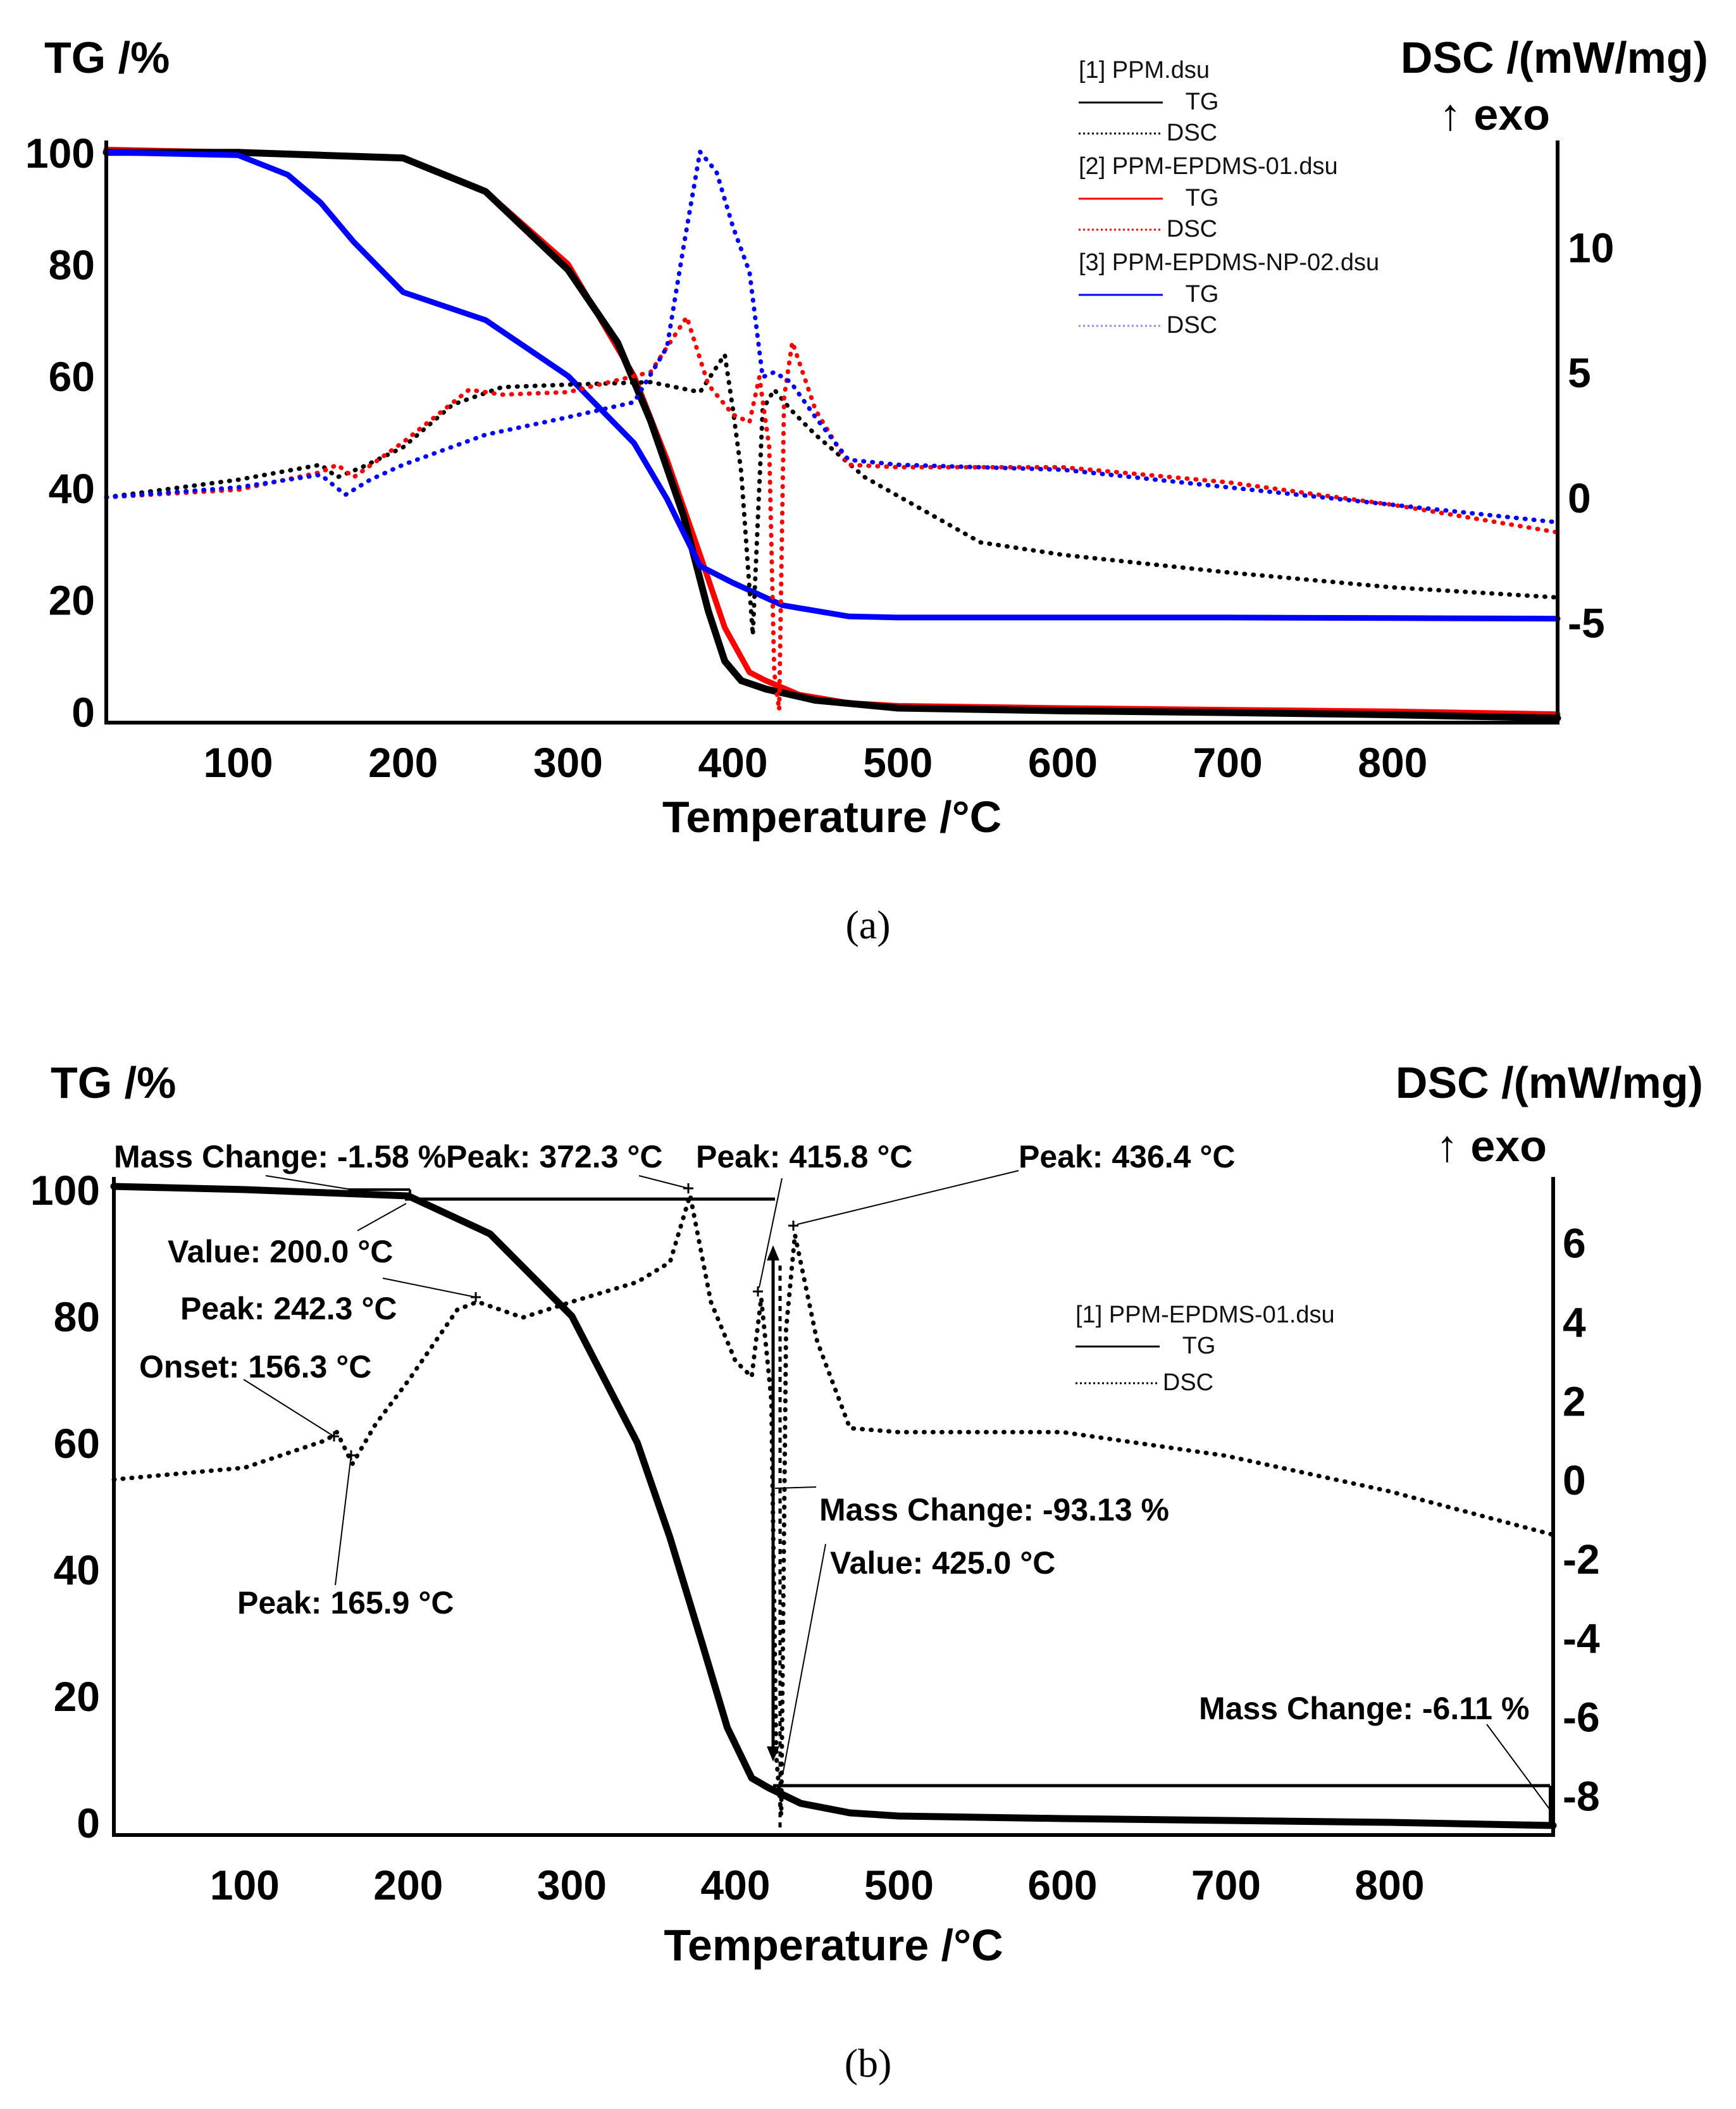 The width and height of the screenshot is (1736, 2109). What do you see at coordinates (60, 432) in the screenshot?
I see `panel-a-left-ticks: 0 20 40 60 80 100` at bounding box center [60, 432].